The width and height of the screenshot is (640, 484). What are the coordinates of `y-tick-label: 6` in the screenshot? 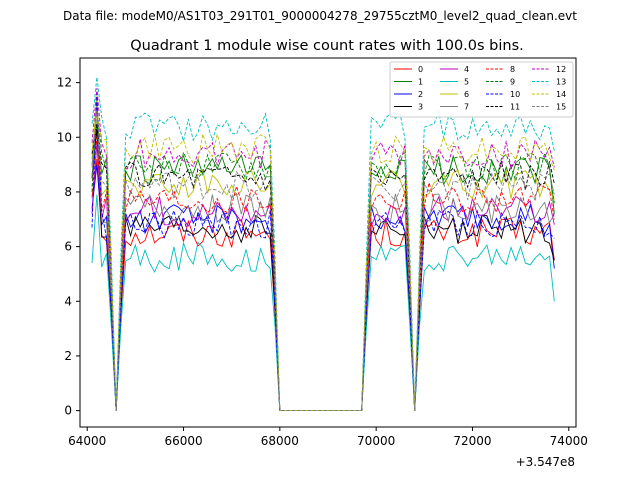 It's located at (68, 247).